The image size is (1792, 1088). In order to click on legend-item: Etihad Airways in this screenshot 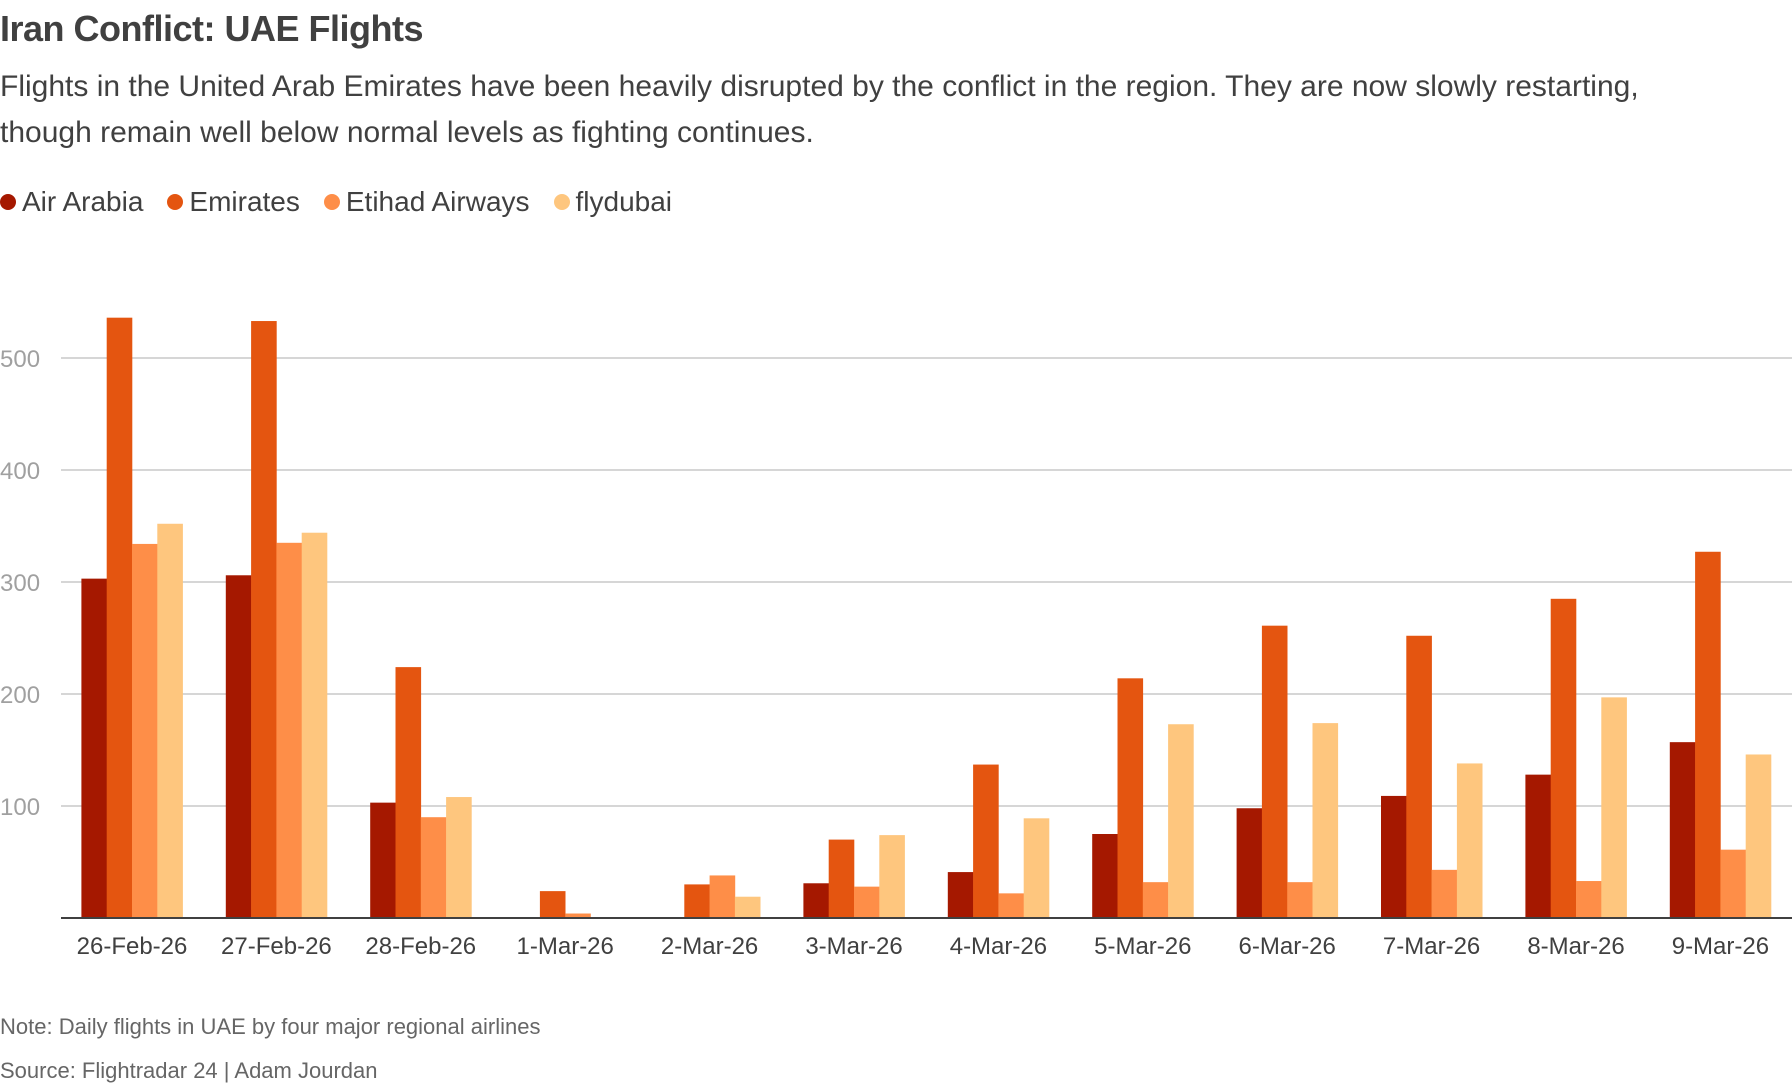, I will do `click(426, 202)`.